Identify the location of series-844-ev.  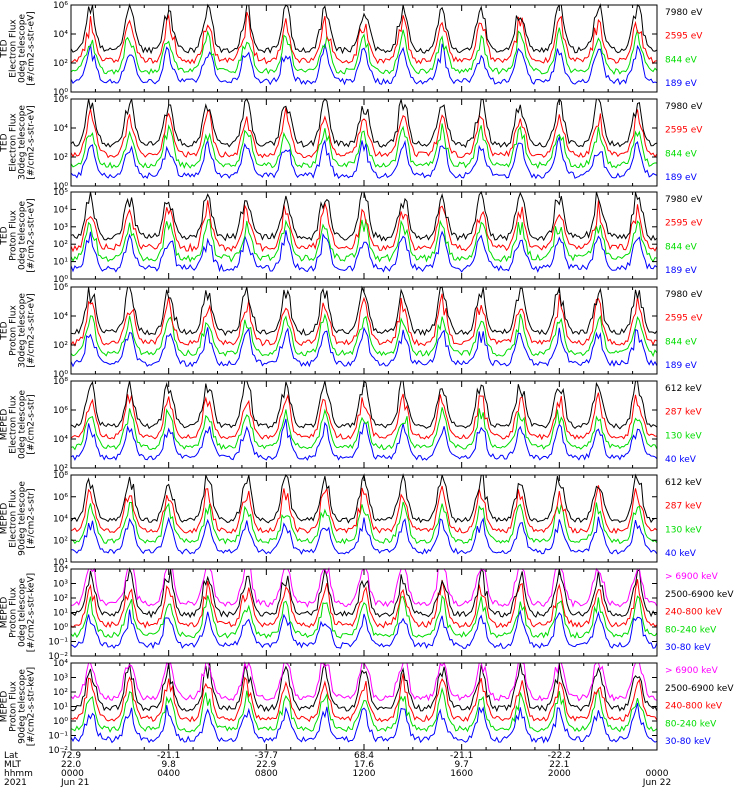
(364, 146).